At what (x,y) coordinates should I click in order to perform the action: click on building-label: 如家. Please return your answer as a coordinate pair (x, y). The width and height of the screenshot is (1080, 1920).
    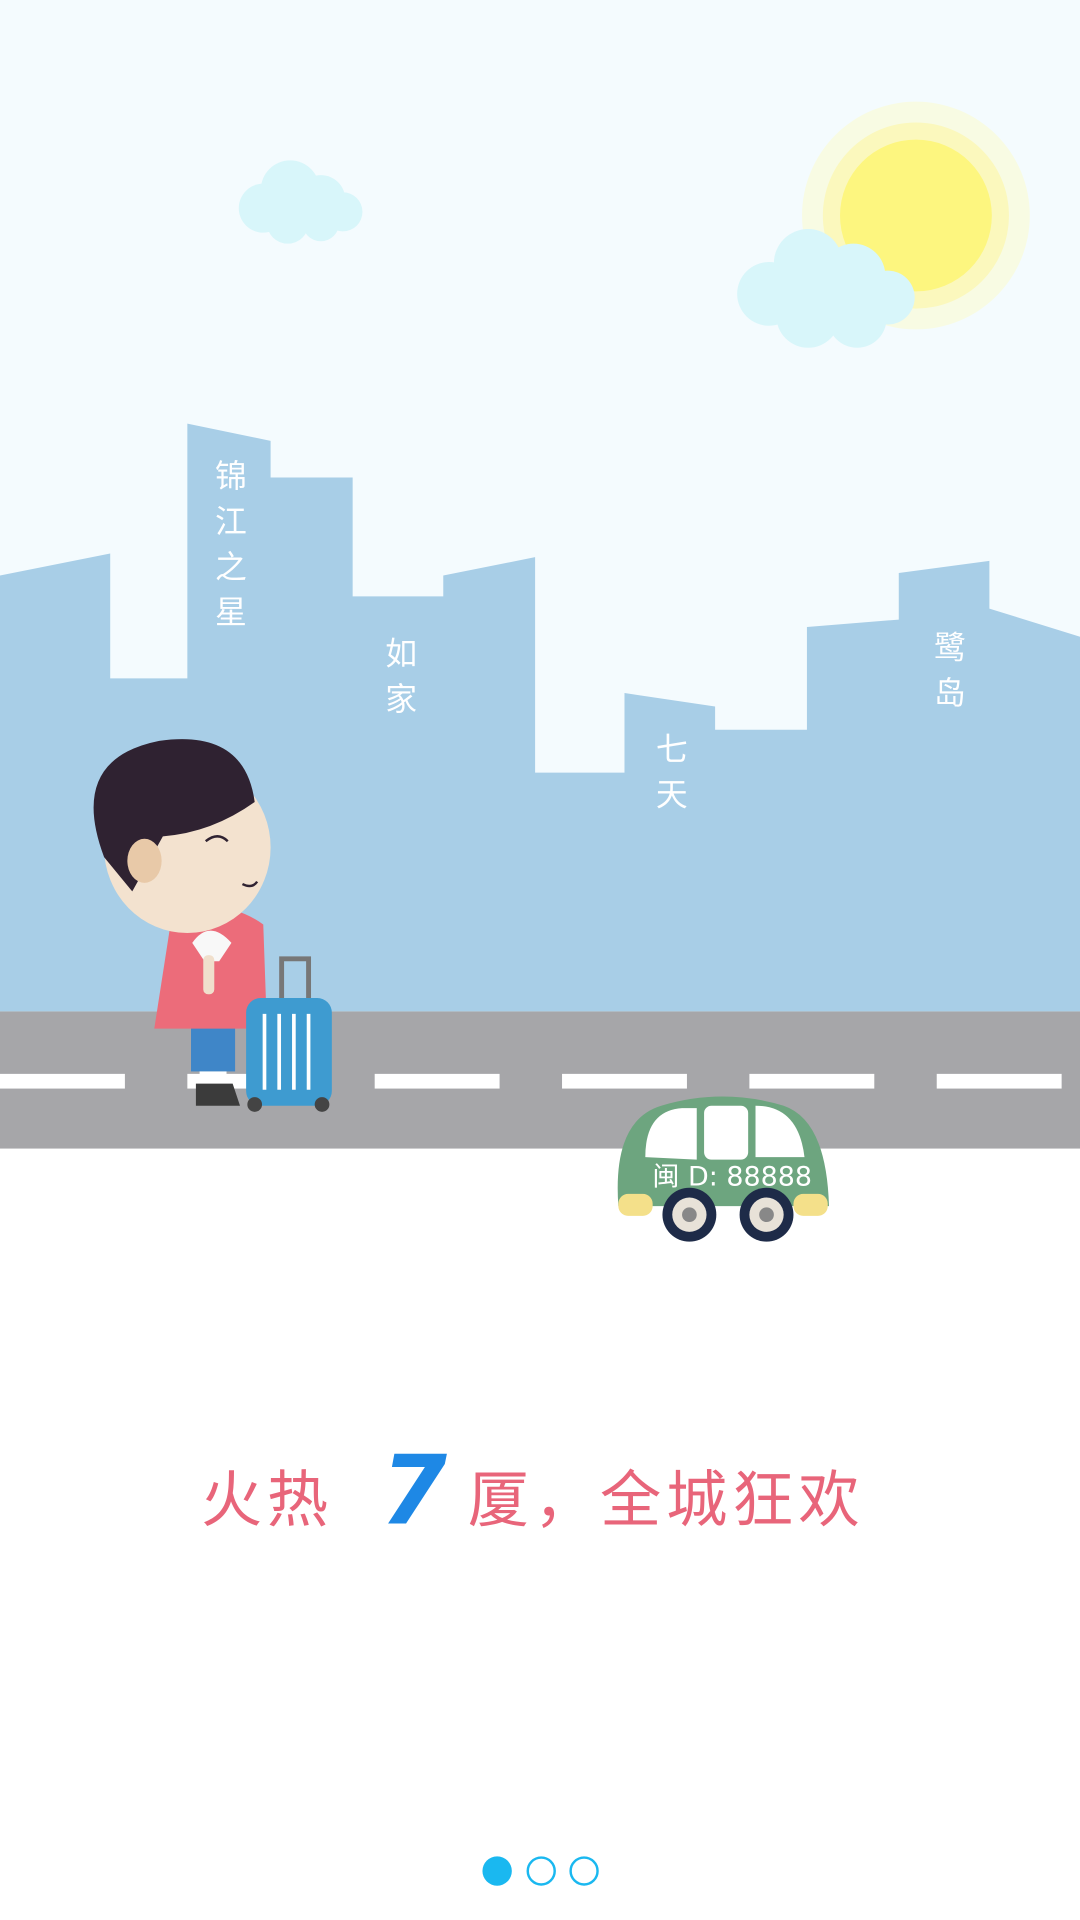
    Looking at the image, I should click on (399, 682).